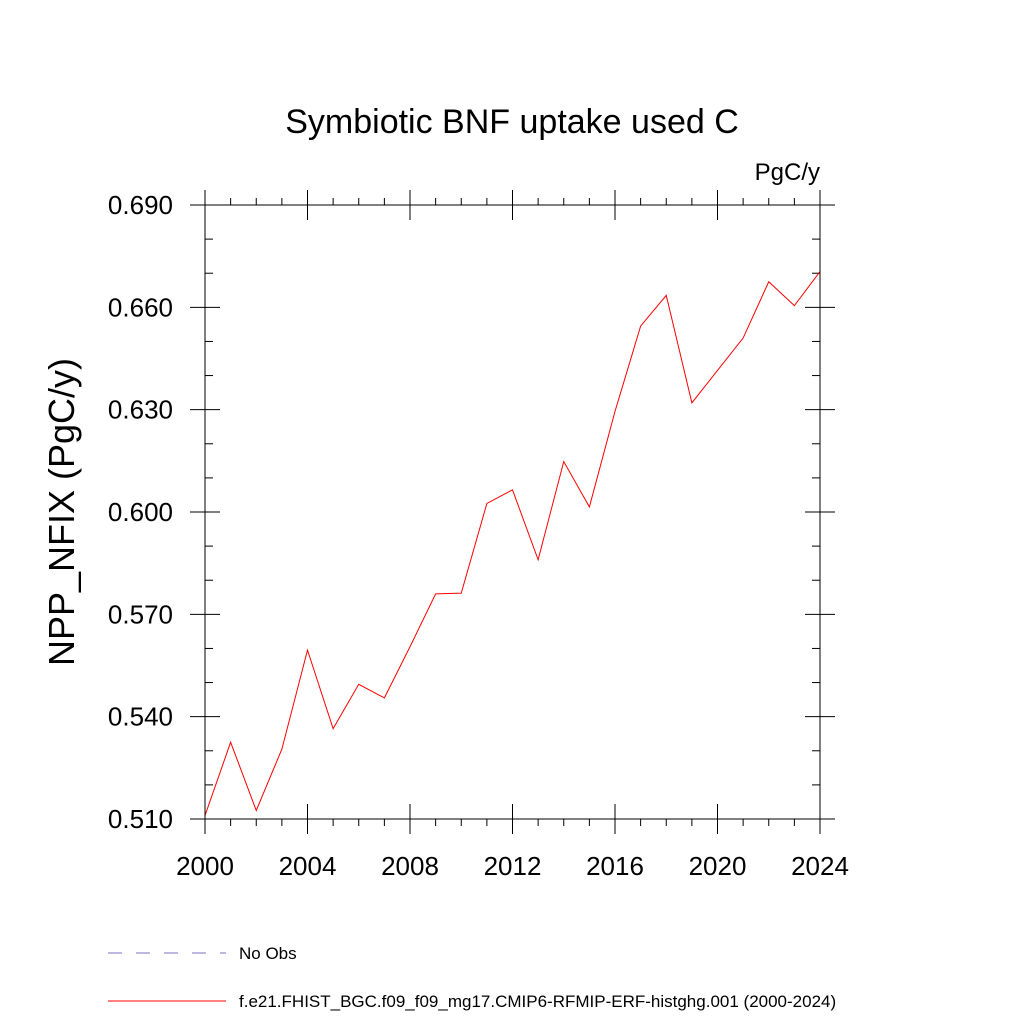 Image resolution: width=1024 pixels, height=1024 pixels. What do you see at coordinates (140, 512) in the screenshot?
I see `y-tick-label: 0.600` at bounding box center [140, 512].